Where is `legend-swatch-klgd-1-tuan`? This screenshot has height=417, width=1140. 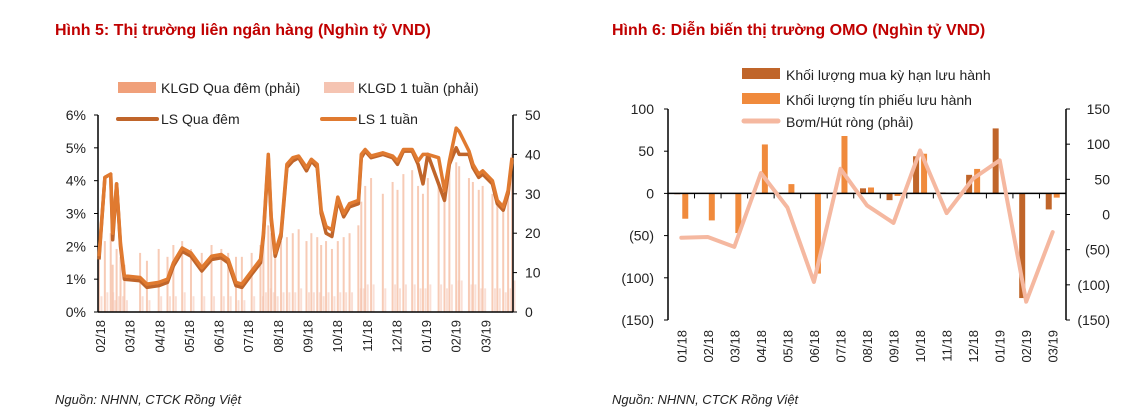
legend-swatch-klgd-1-tuan is located at coordinates (339, 87).